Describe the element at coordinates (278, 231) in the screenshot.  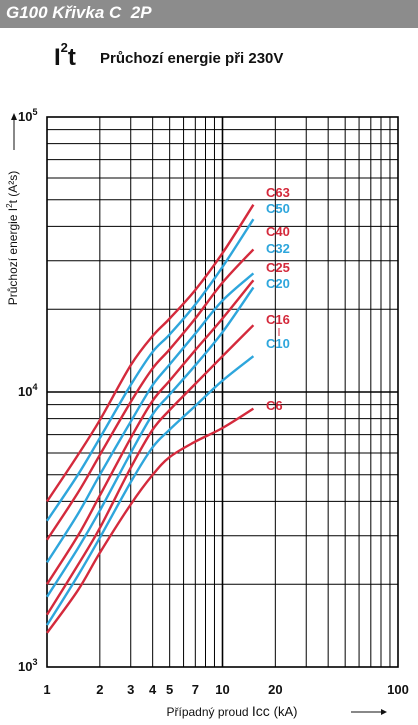
I see `series-label-c40: C40` at that location.